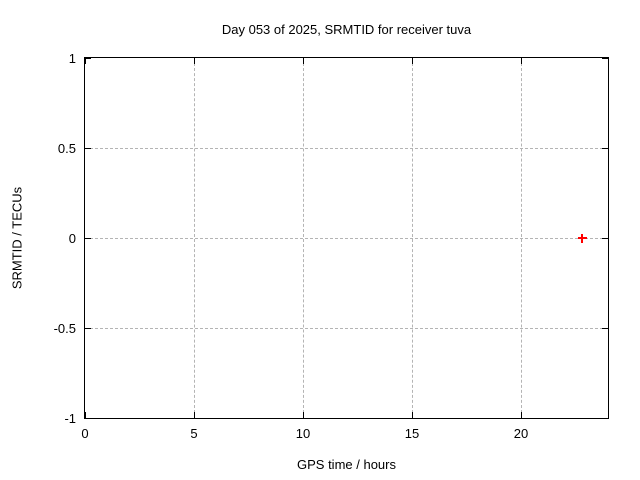 This screenshot has width=640, height=480. What do you see at coordinates (64, 328) in the screenshot?
I see `y-tick-label: -0.5` at bounding box center [64, 328].